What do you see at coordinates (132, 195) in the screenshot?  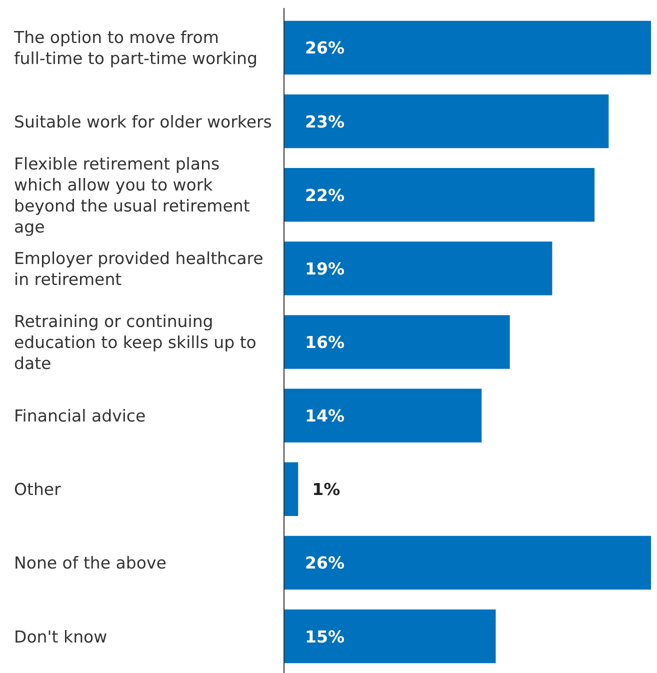 I see `y-tick-label: Flexible retirement plans which allow you to work beyond the usual retirement age` at bounding box center [132, 195].